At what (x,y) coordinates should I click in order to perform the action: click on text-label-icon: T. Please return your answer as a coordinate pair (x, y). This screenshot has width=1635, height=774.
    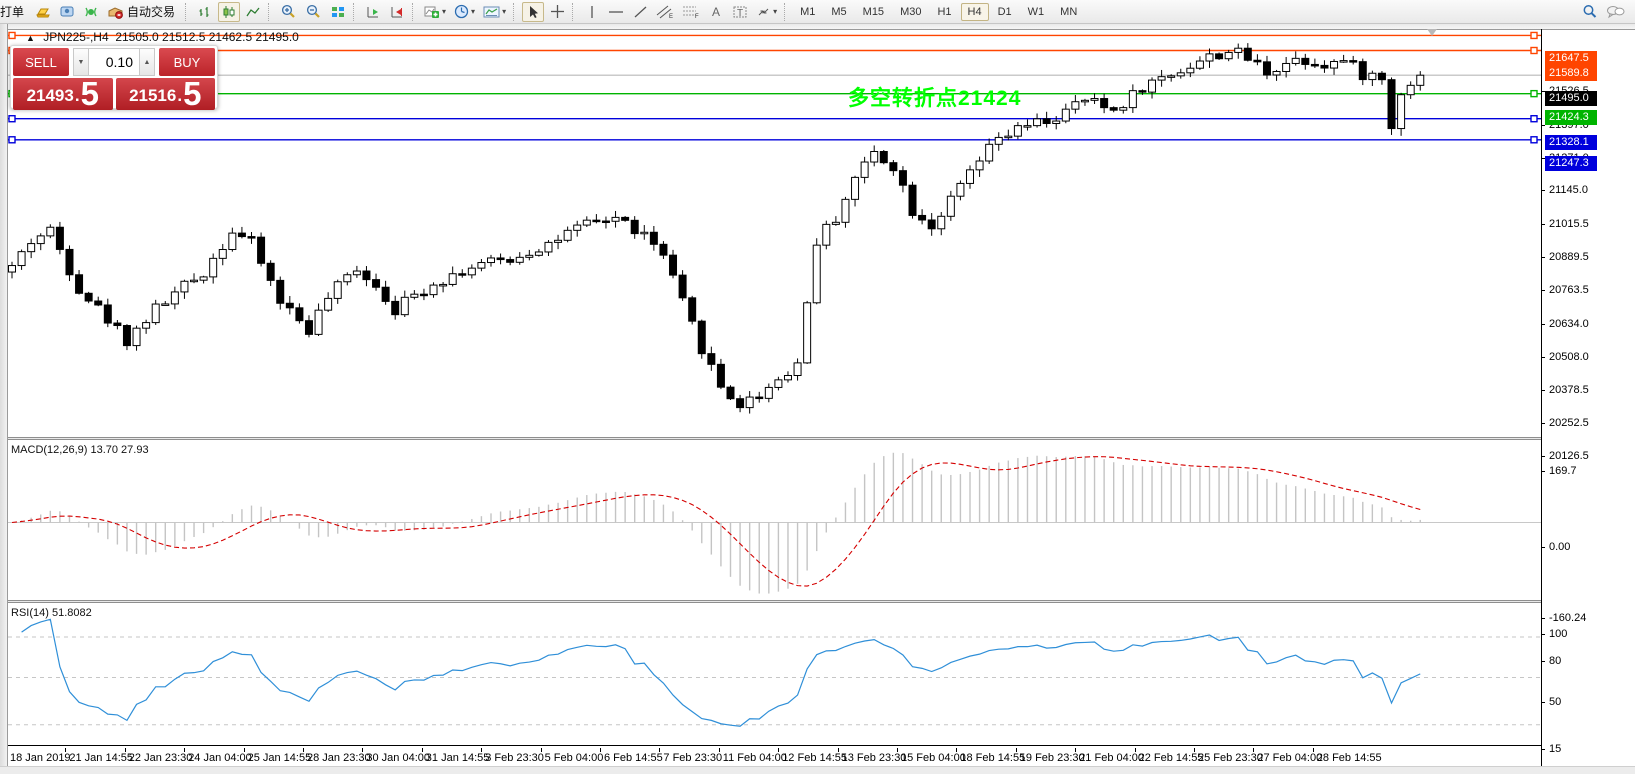
    Looking at the image, I should click on (740, 12).